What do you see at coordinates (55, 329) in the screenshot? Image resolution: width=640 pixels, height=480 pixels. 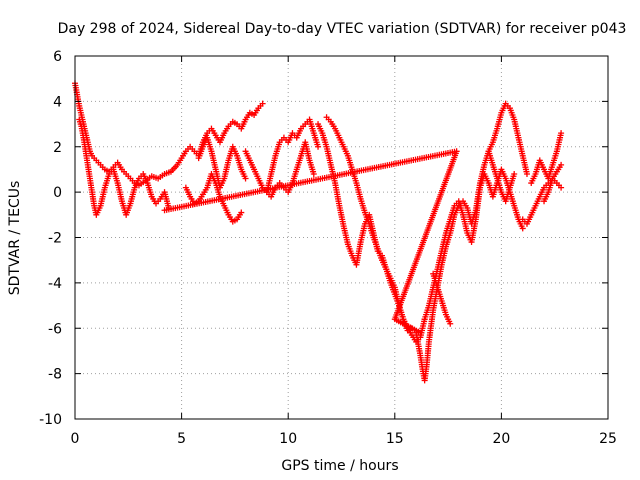 I see `y-tick-label: -6` at bounding box center [55, 329].